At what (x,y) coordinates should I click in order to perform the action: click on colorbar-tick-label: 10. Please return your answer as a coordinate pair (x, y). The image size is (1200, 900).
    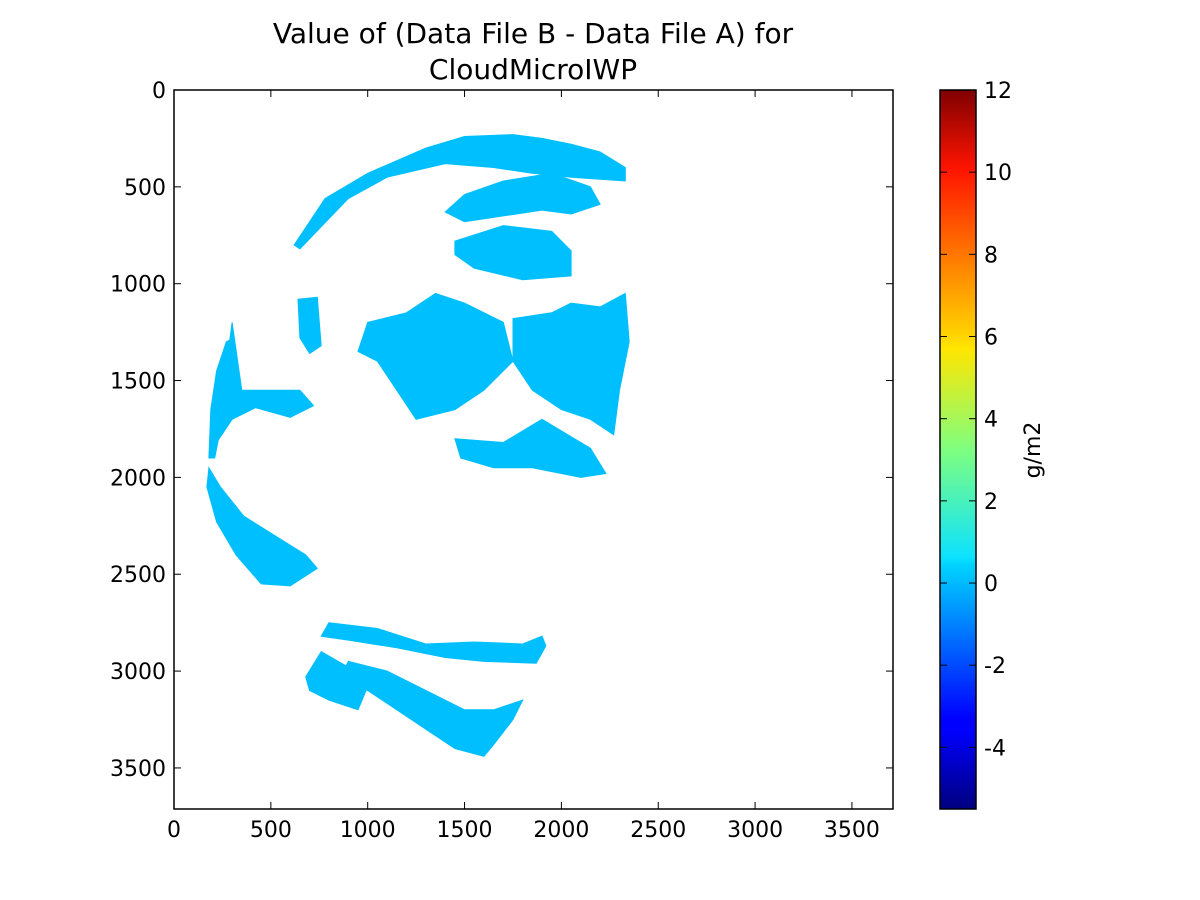
    Looking at the image, I should click on (998, 173).